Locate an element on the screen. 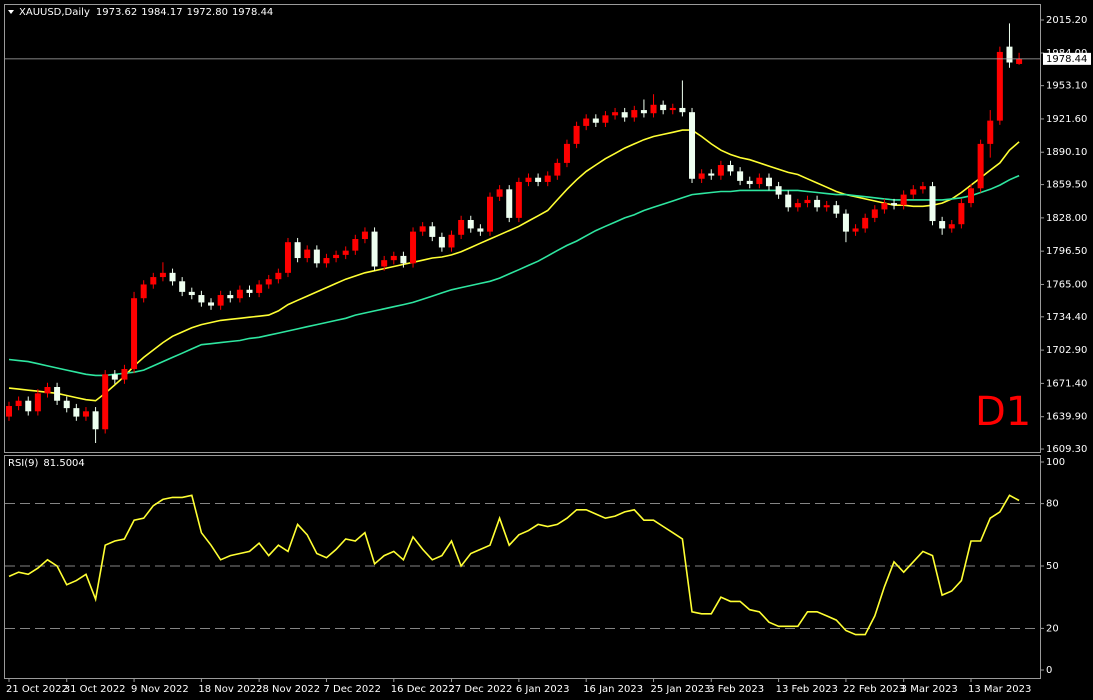 The image size is (1093, 700). y-tick-label: 50 is located at coordinates (1052, 566).